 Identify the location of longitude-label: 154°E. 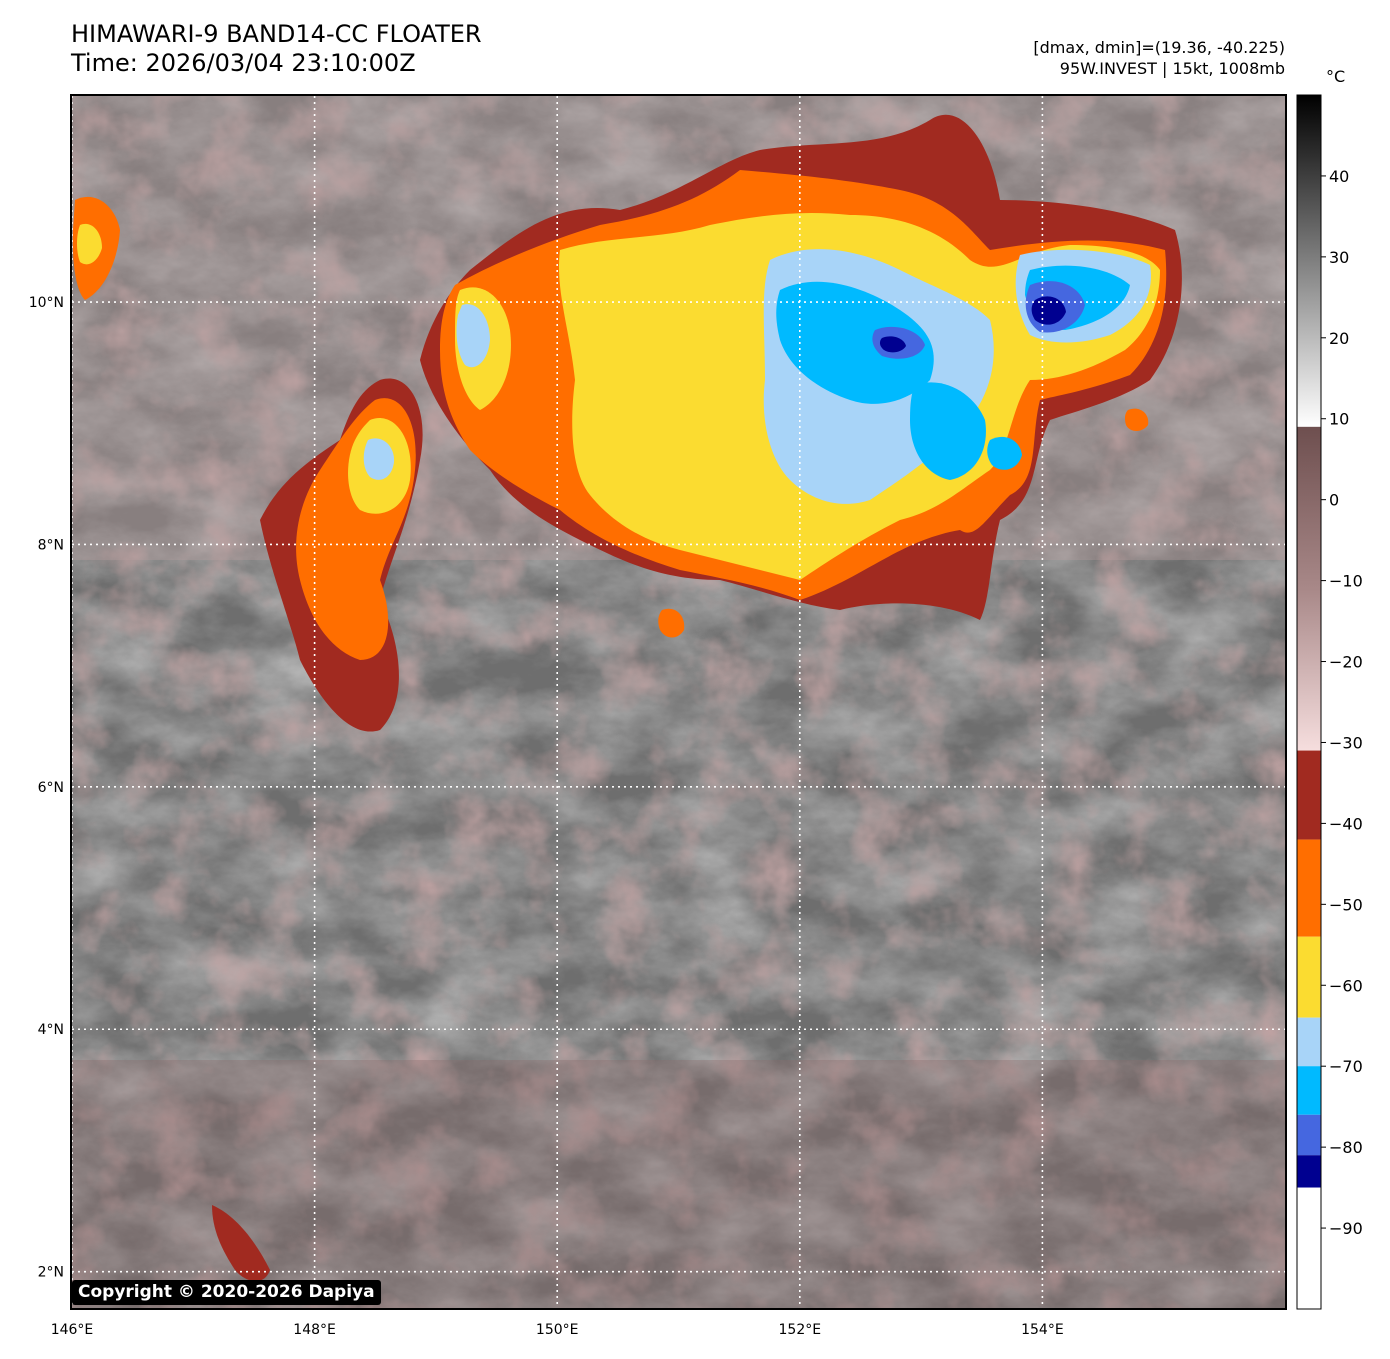
(1042, 1330).